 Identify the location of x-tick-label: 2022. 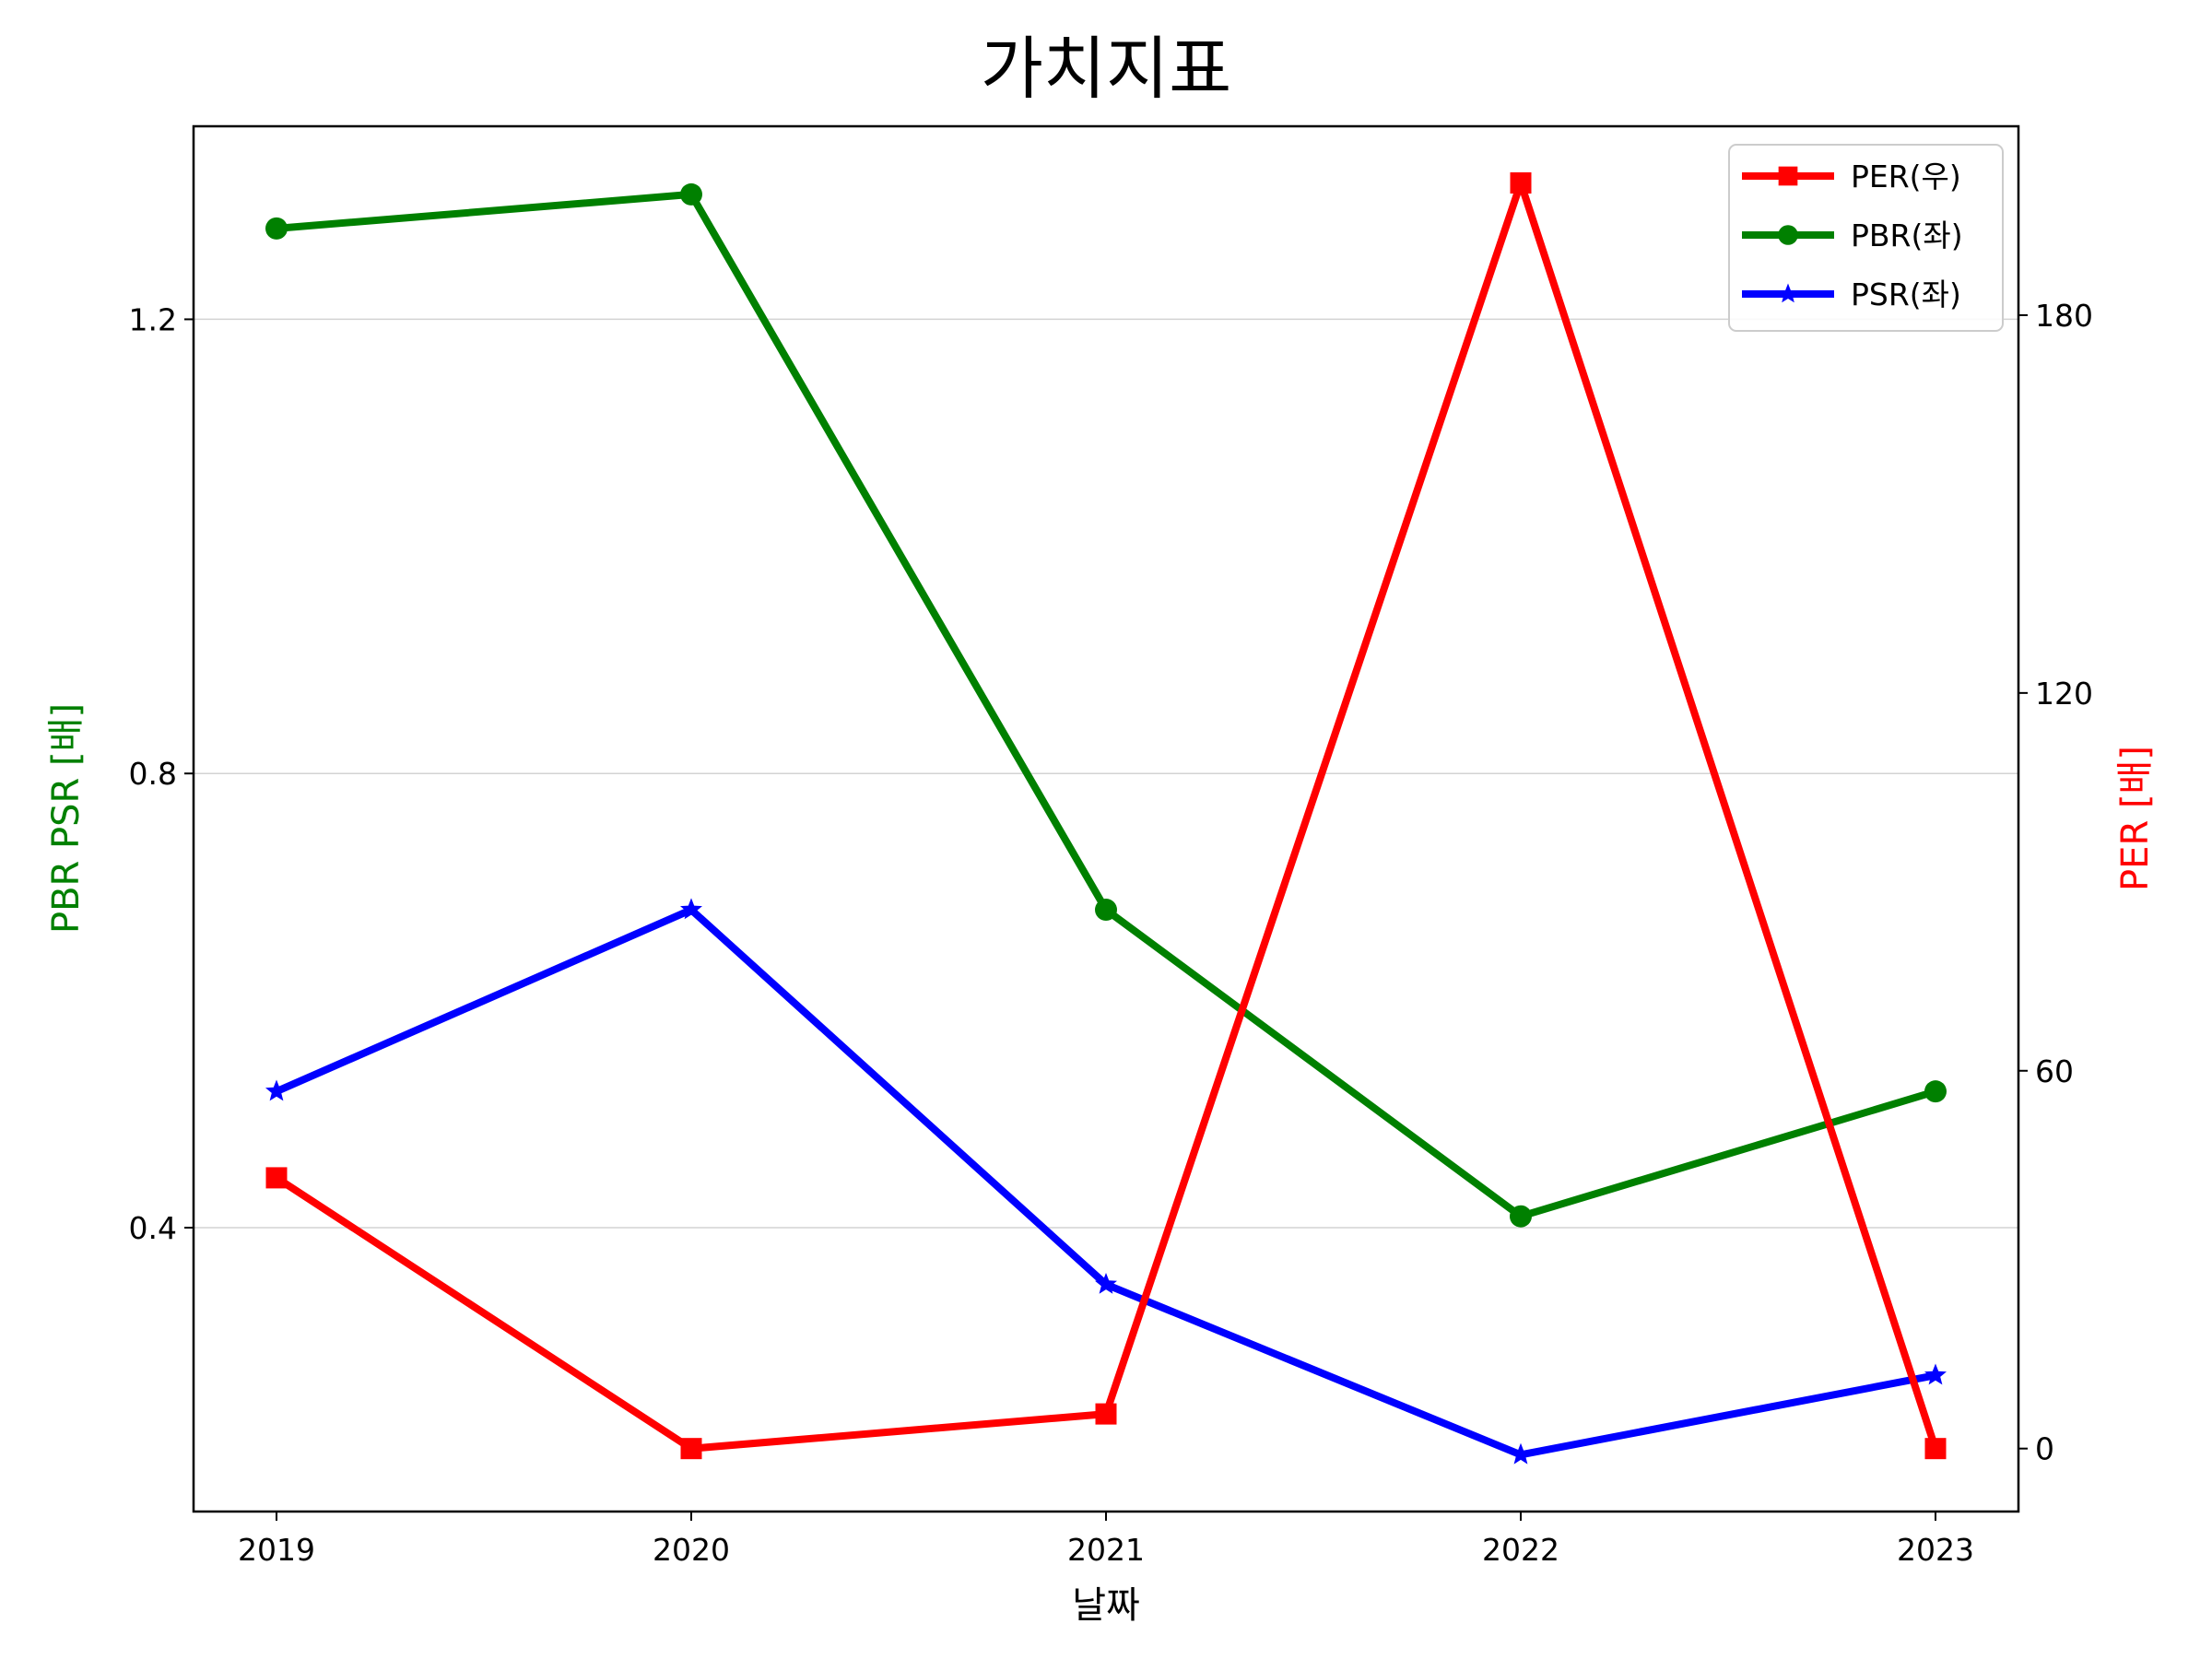
(1520, 1550).